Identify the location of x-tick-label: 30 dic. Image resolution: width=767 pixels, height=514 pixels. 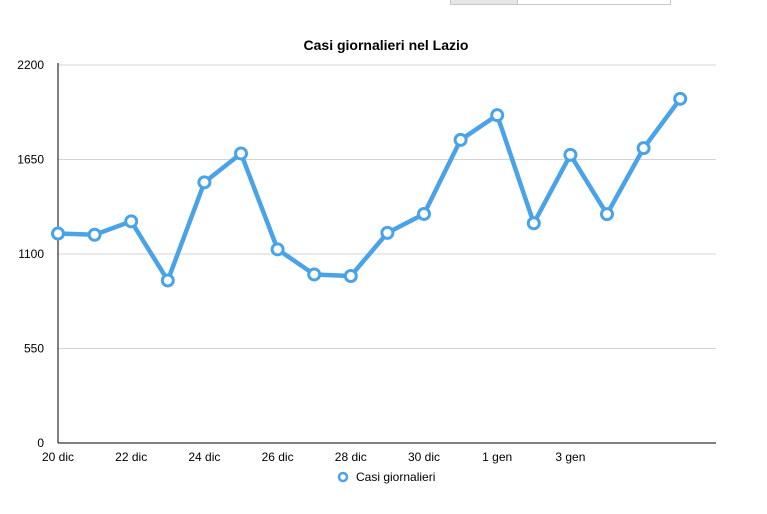
(424, 457).